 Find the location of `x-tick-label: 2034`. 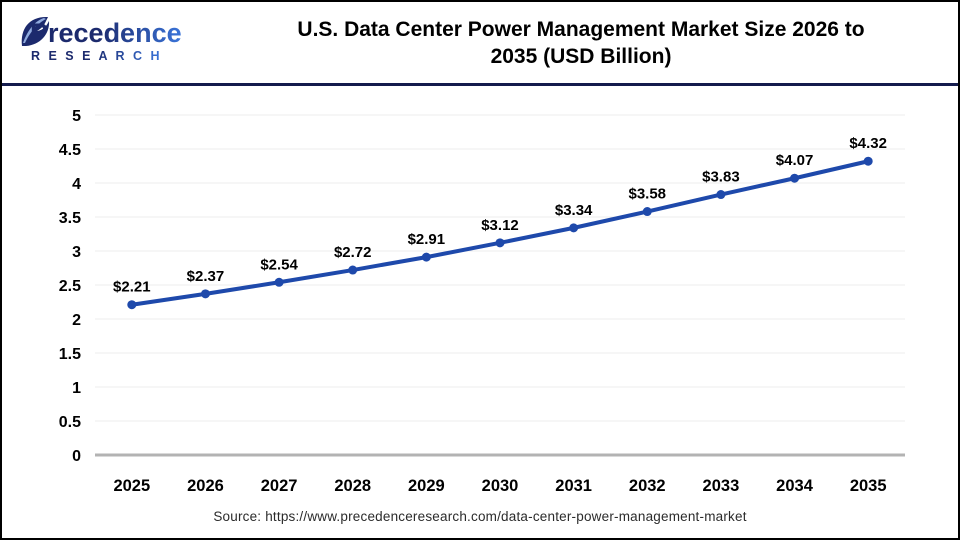

x-tick-label: 2034 is located at coordinates (795, 486).